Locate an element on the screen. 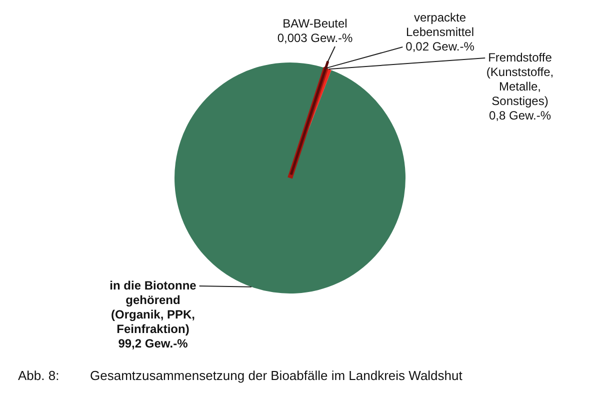 The width and height of the screenshot is (600, 400). caption: Abb. 8: Gesamtzusammensetzung der Bioabfälle im Landkreis Waldshut is located at coordinates (240, 375).